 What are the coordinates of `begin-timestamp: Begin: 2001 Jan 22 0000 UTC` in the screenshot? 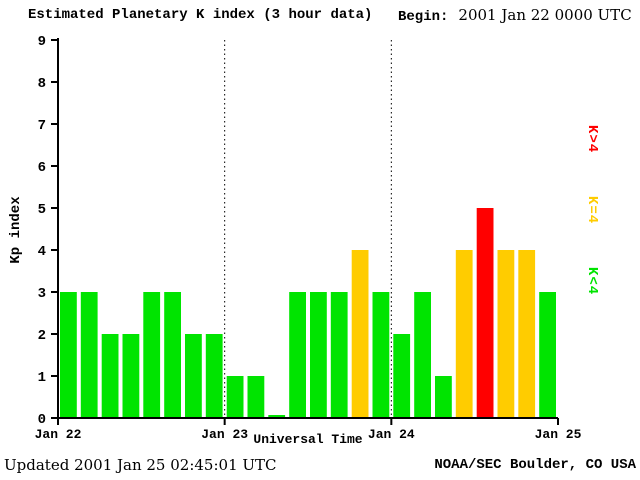 It's located at (515, 15).